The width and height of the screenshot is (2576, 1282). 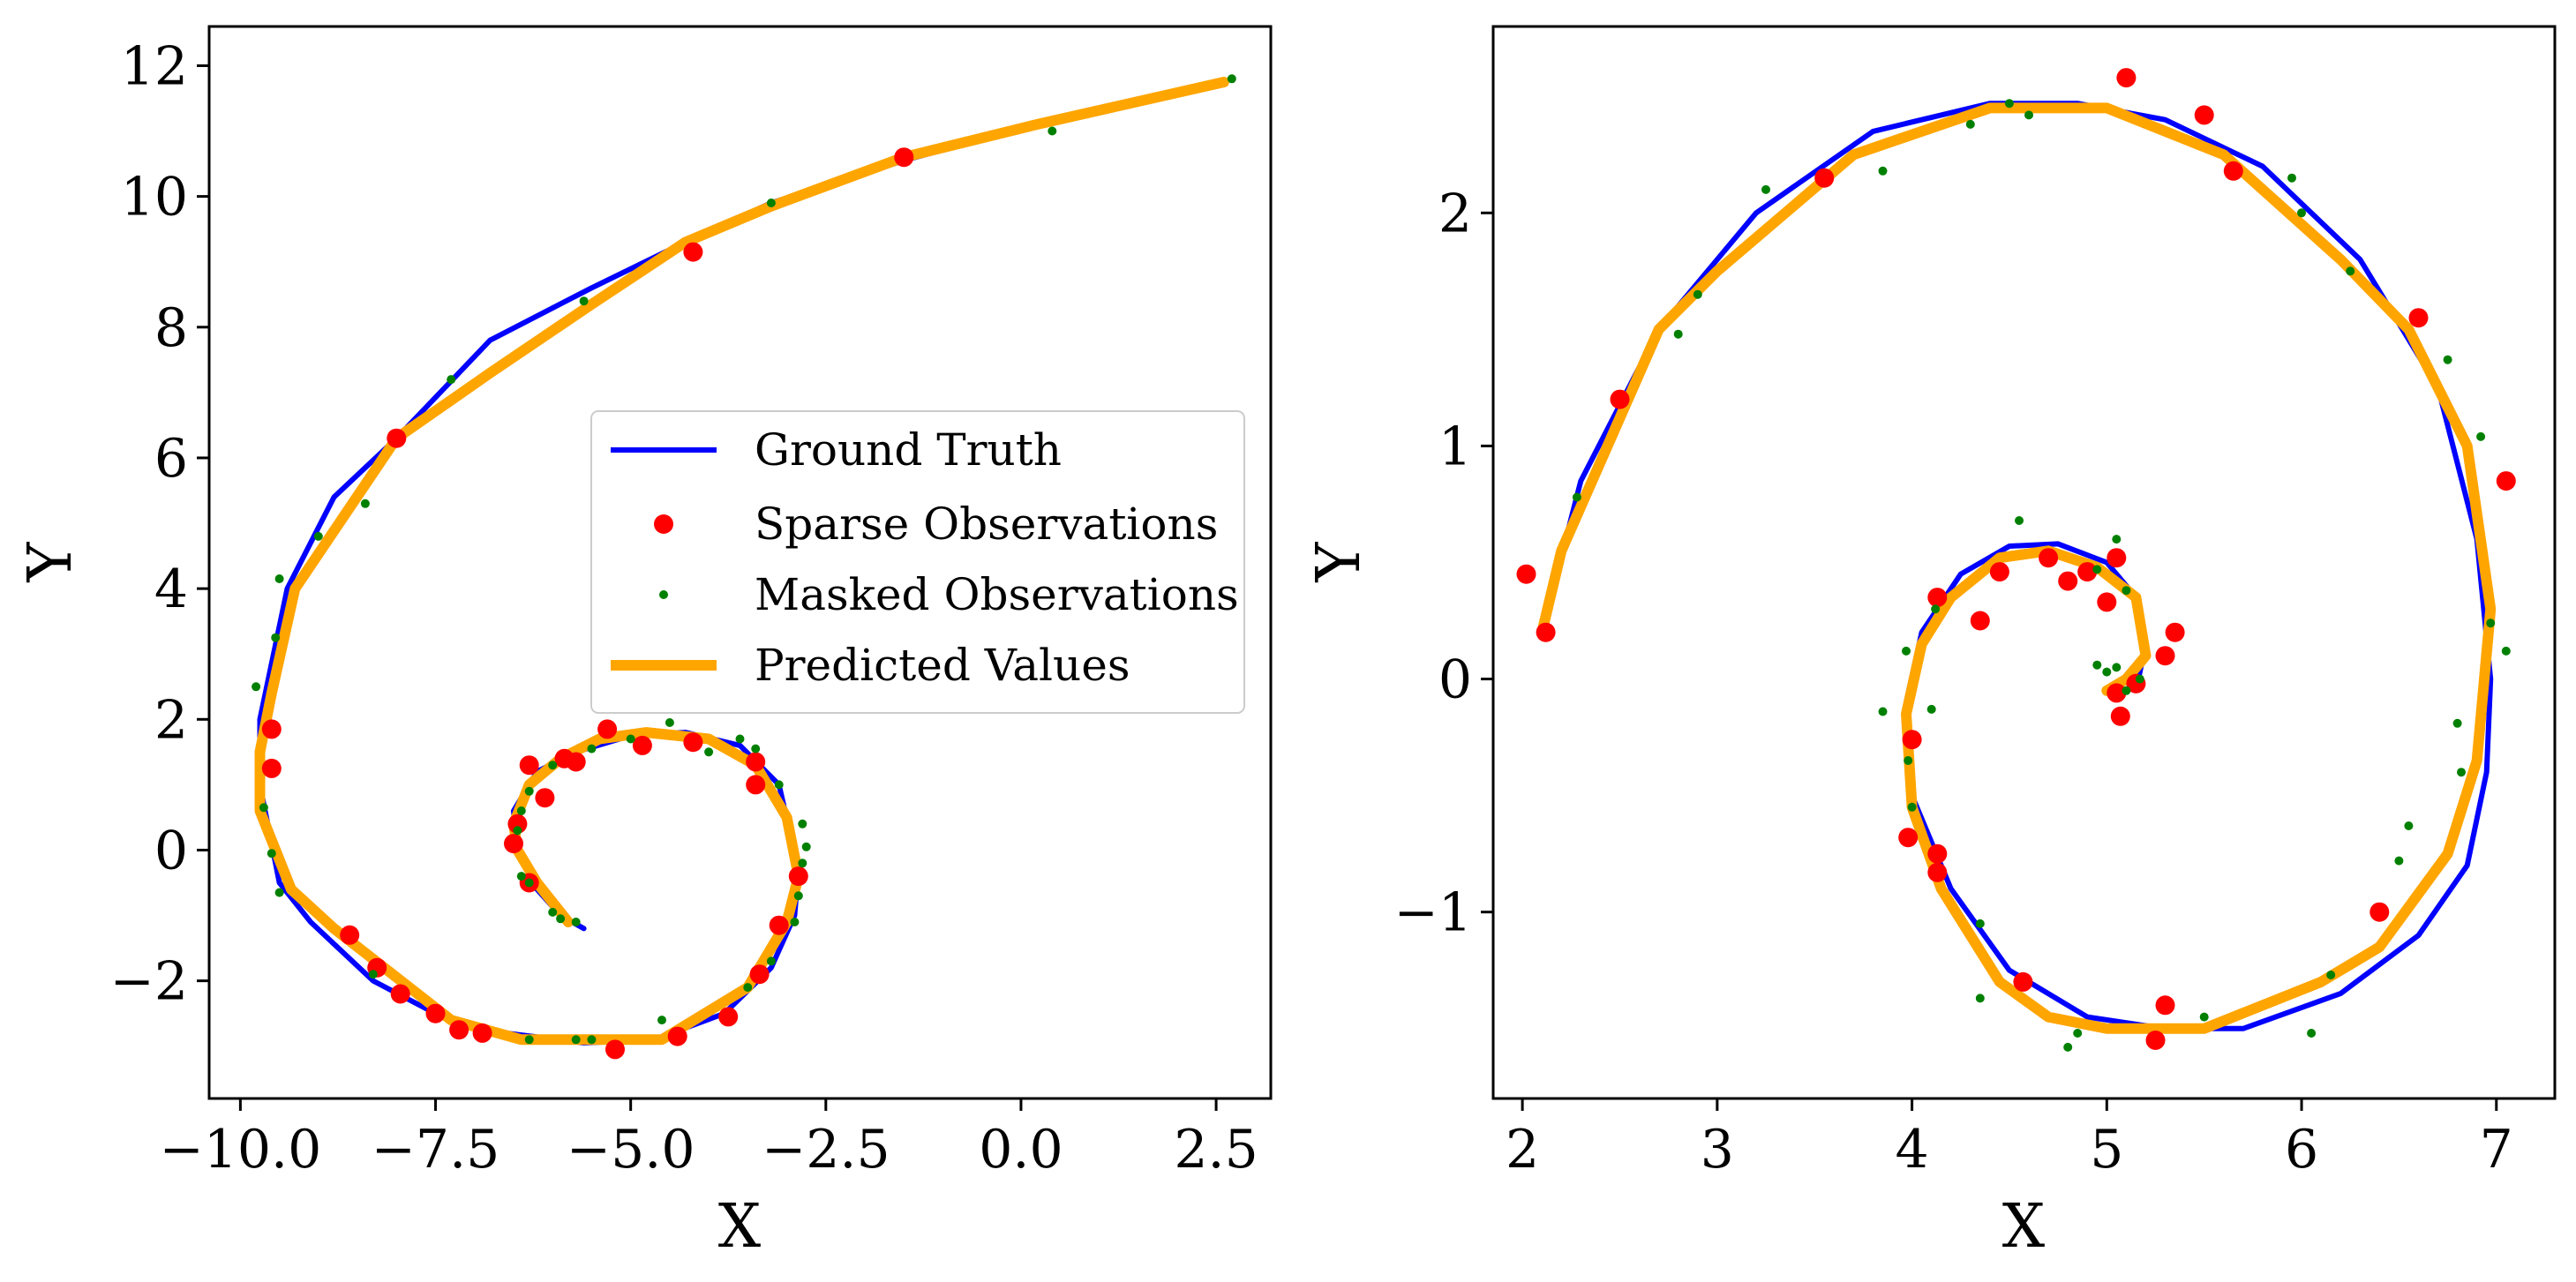 I want to click on right-y-axis-label: Y, so click(x=1339, y=561).